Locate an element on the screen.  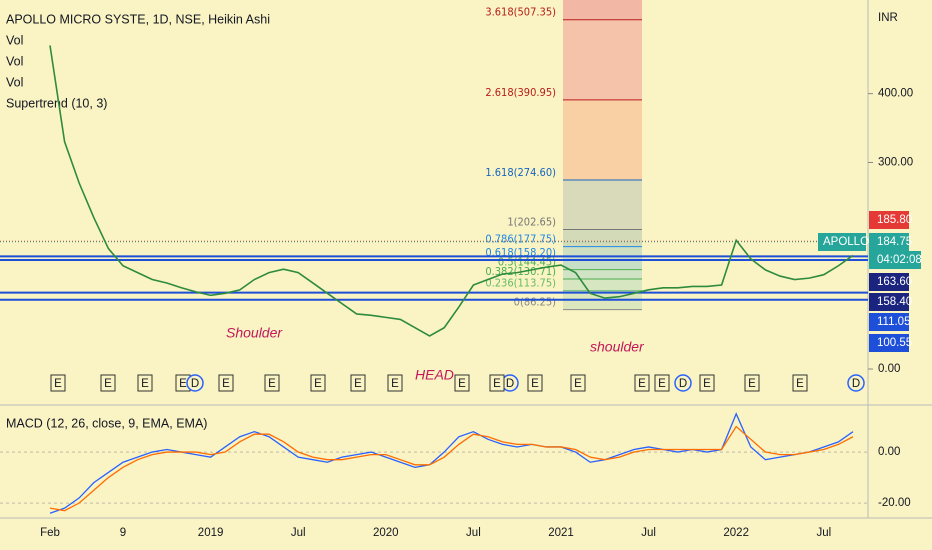
fib-label: 0.236(113.75) is located at coordinates (520, 283).